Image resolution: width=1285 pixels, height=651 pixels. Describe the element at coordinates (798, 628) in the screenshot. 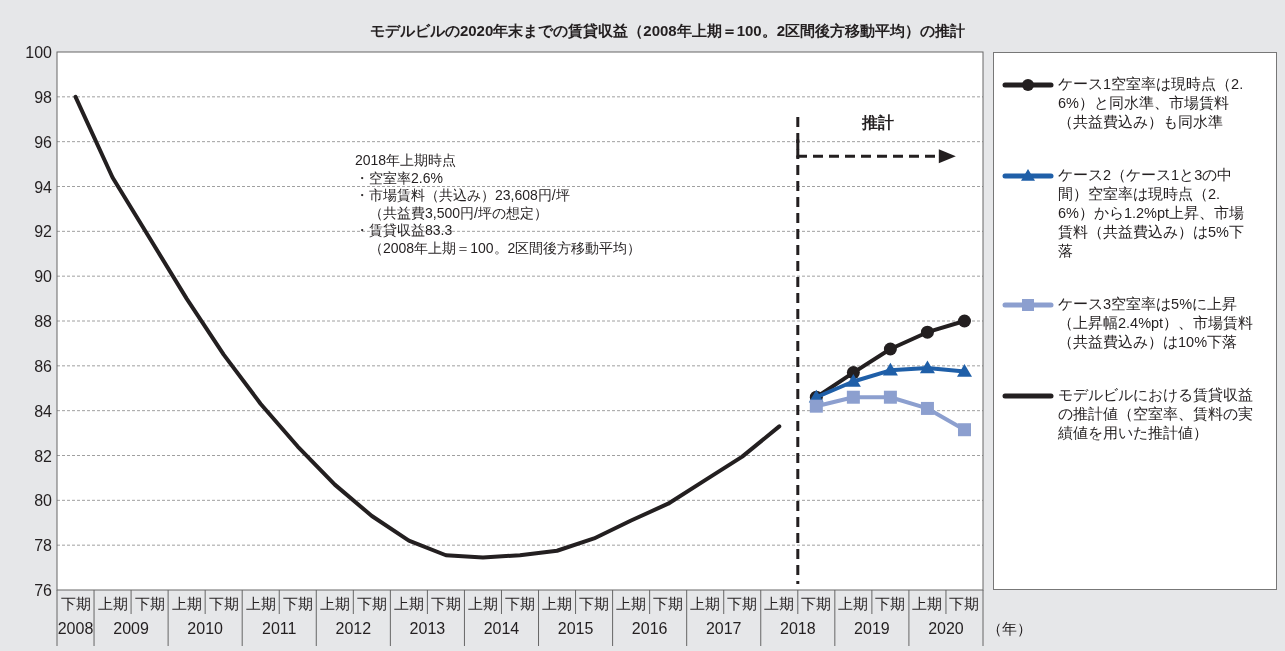

I see `text: 2018` at that location.